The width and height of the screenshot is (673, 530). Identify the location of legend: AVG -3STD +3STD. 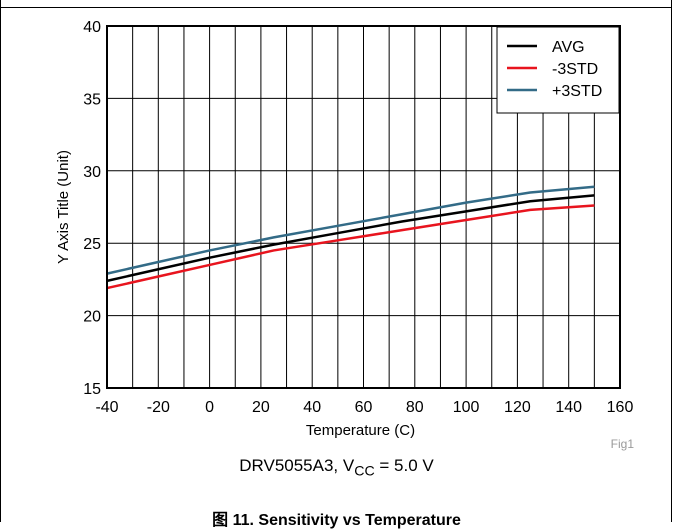
(558, 70).